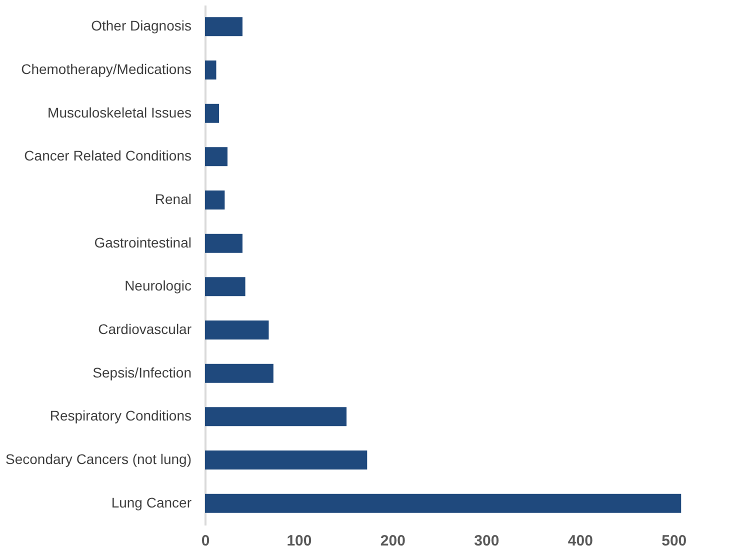  Describe the element at coordinates (580, 541) in the screenshot. I see `x-tick-label: 400` at that location.